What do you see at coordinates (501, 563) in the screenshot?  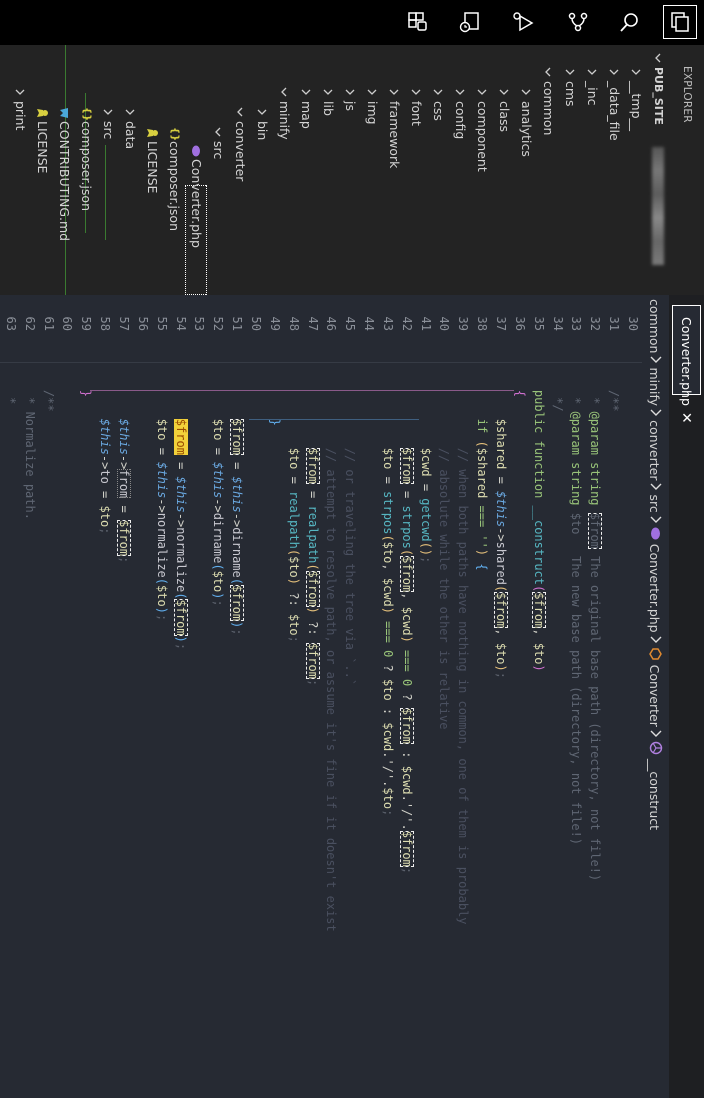 I see `code-token: shared` at bounding box center [501, 563].